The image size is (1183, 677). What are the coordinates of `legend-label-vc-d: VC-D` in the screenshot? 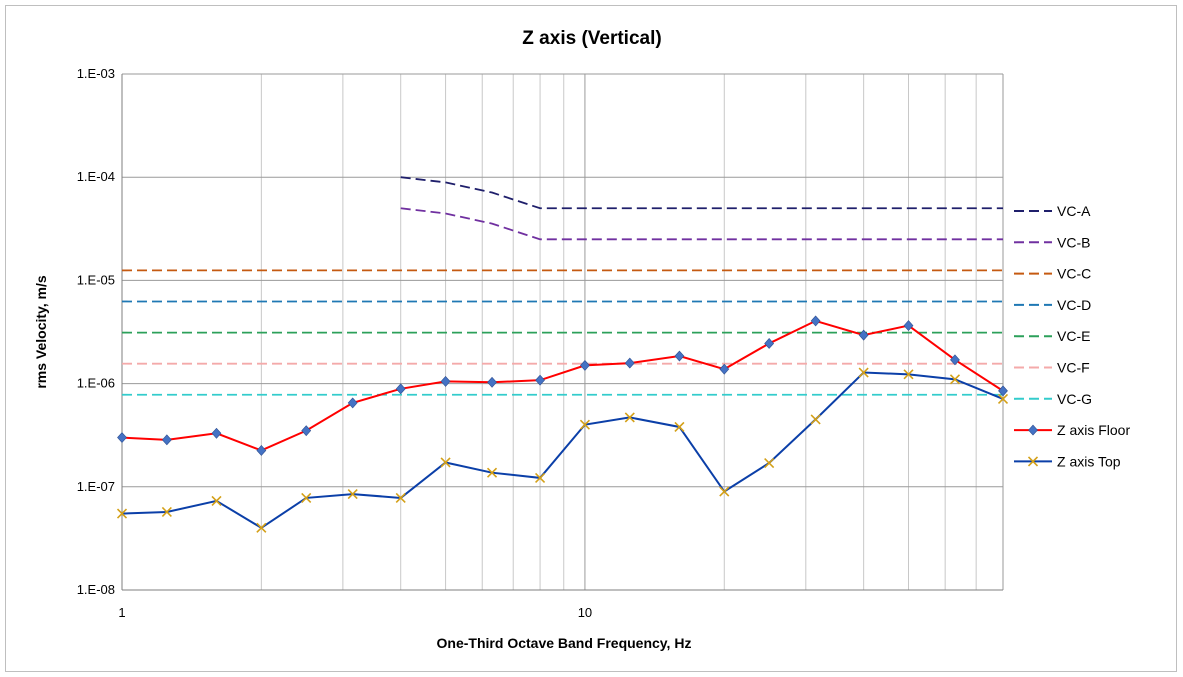 It's located at (1074, 305).